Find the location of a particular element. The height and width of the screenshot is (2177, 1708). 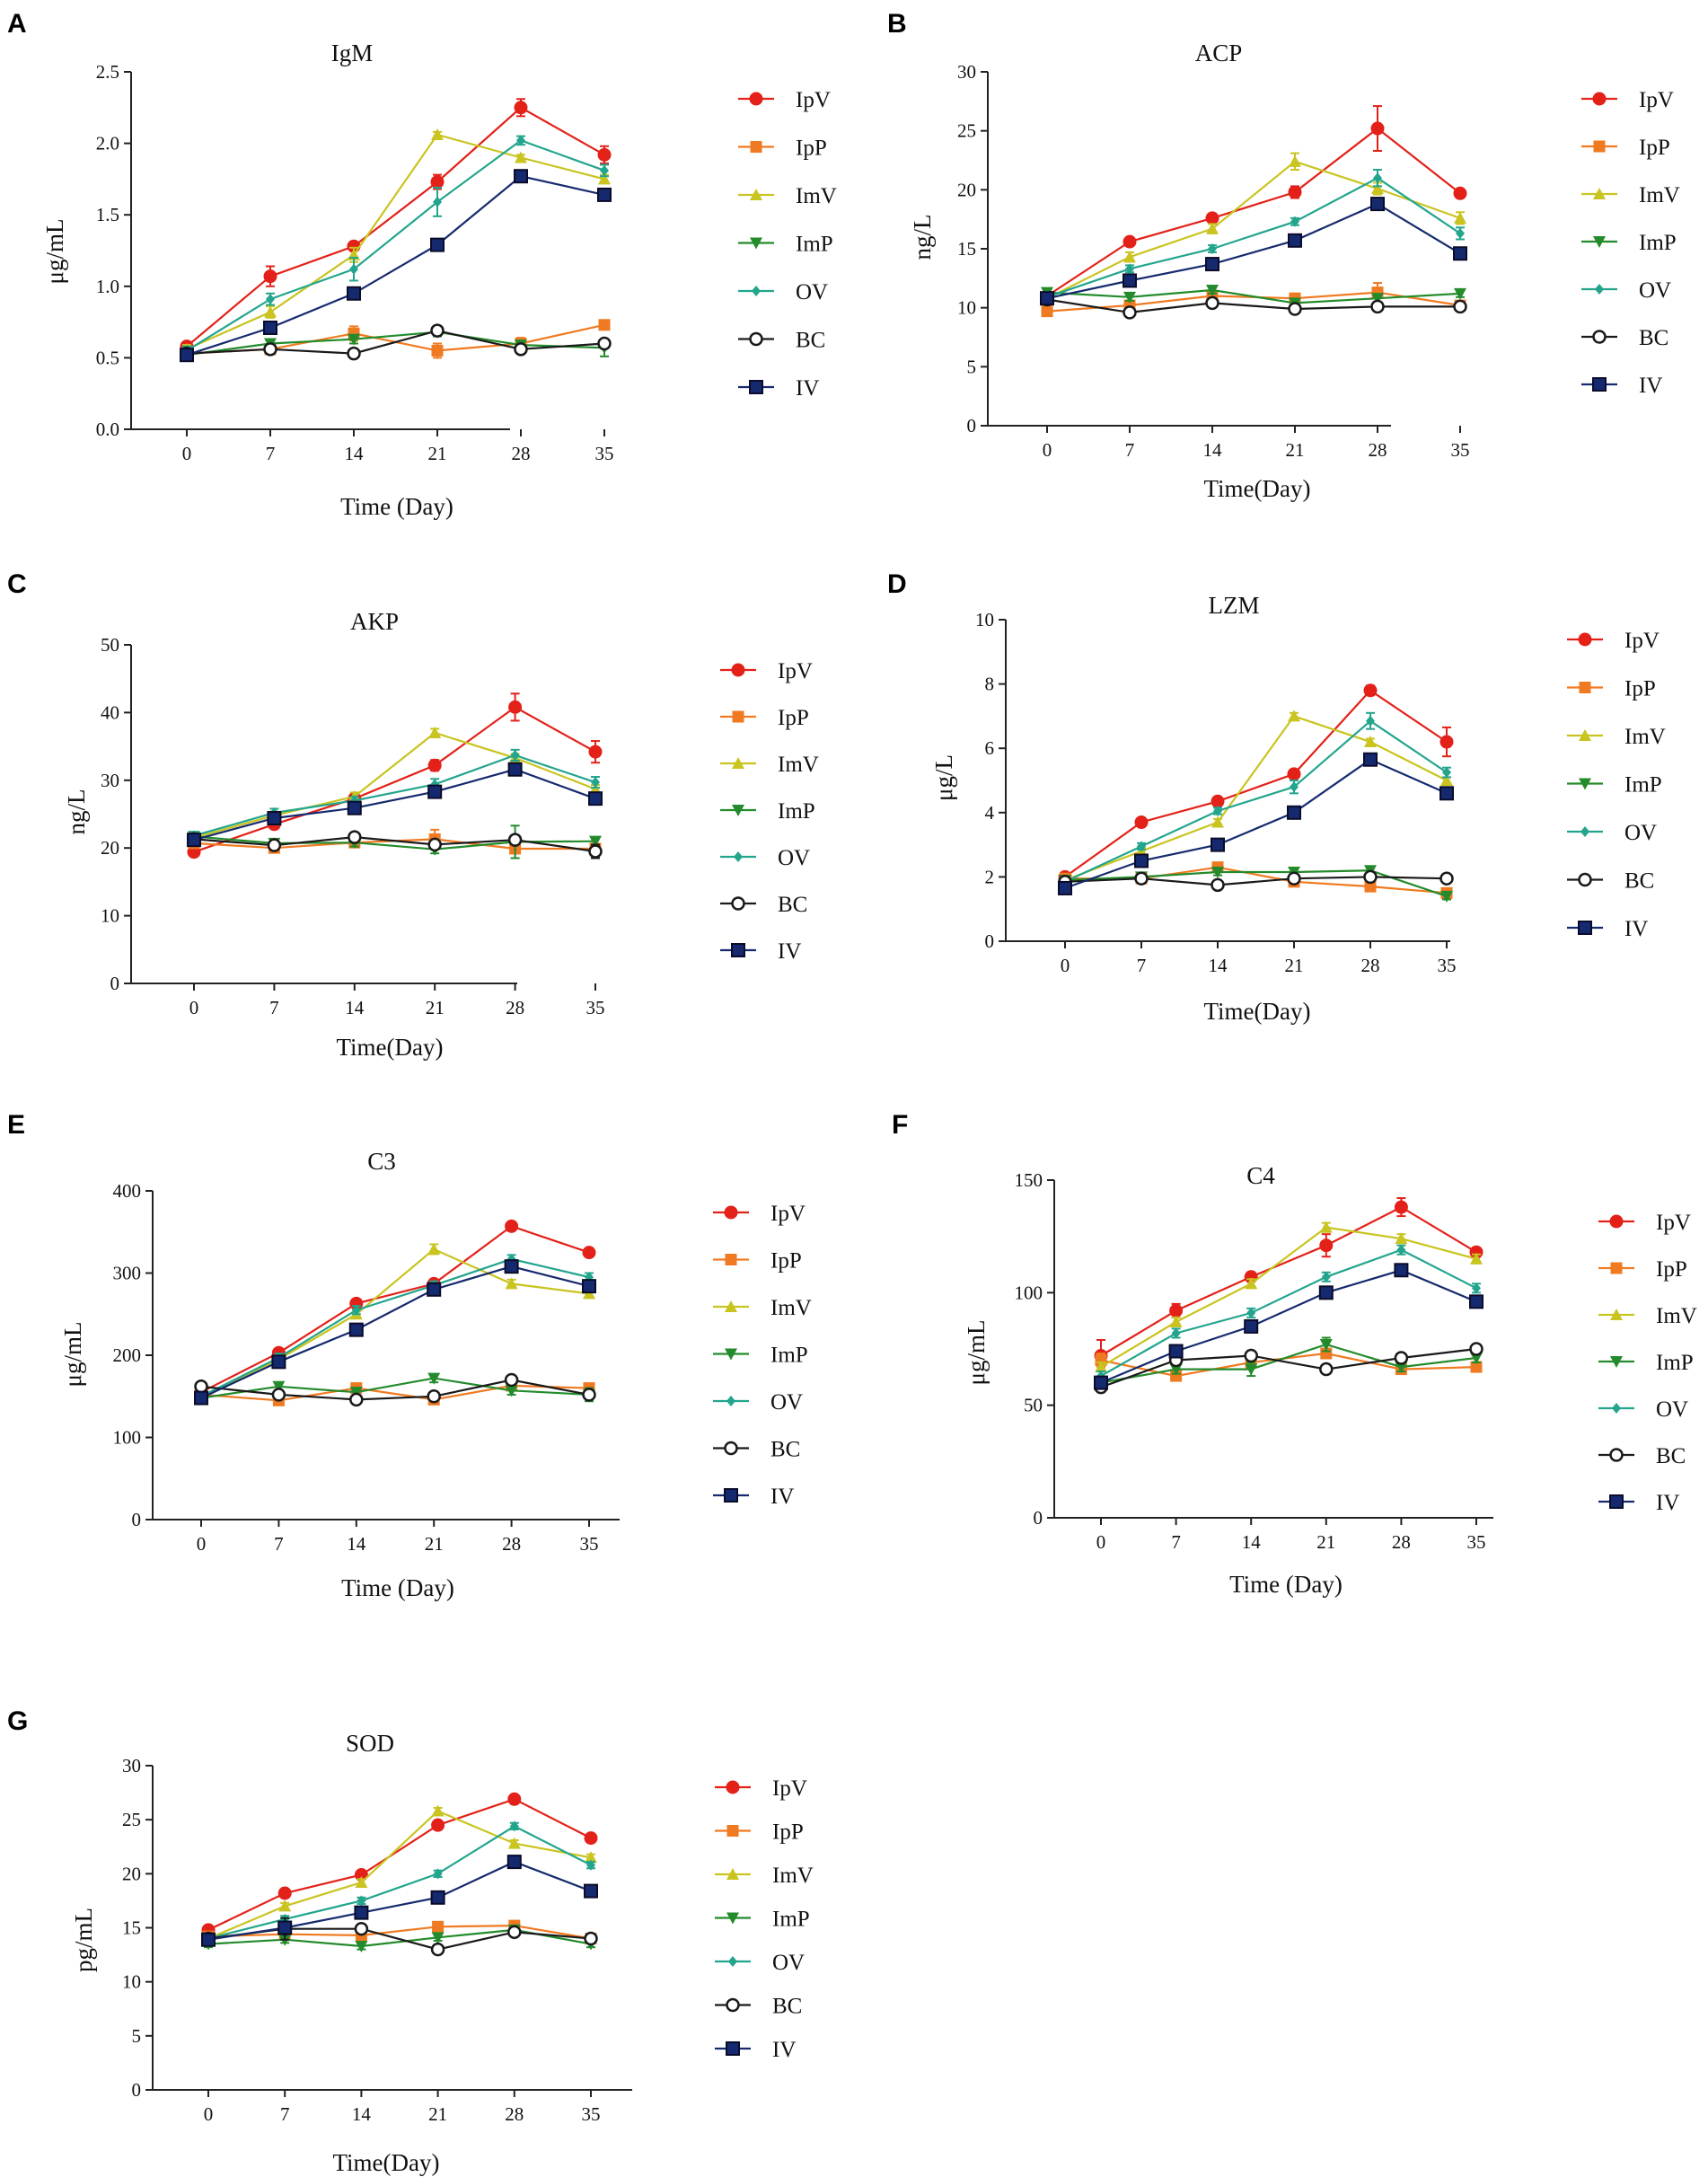

series-line-imv is located at coordinates (1253, 230).